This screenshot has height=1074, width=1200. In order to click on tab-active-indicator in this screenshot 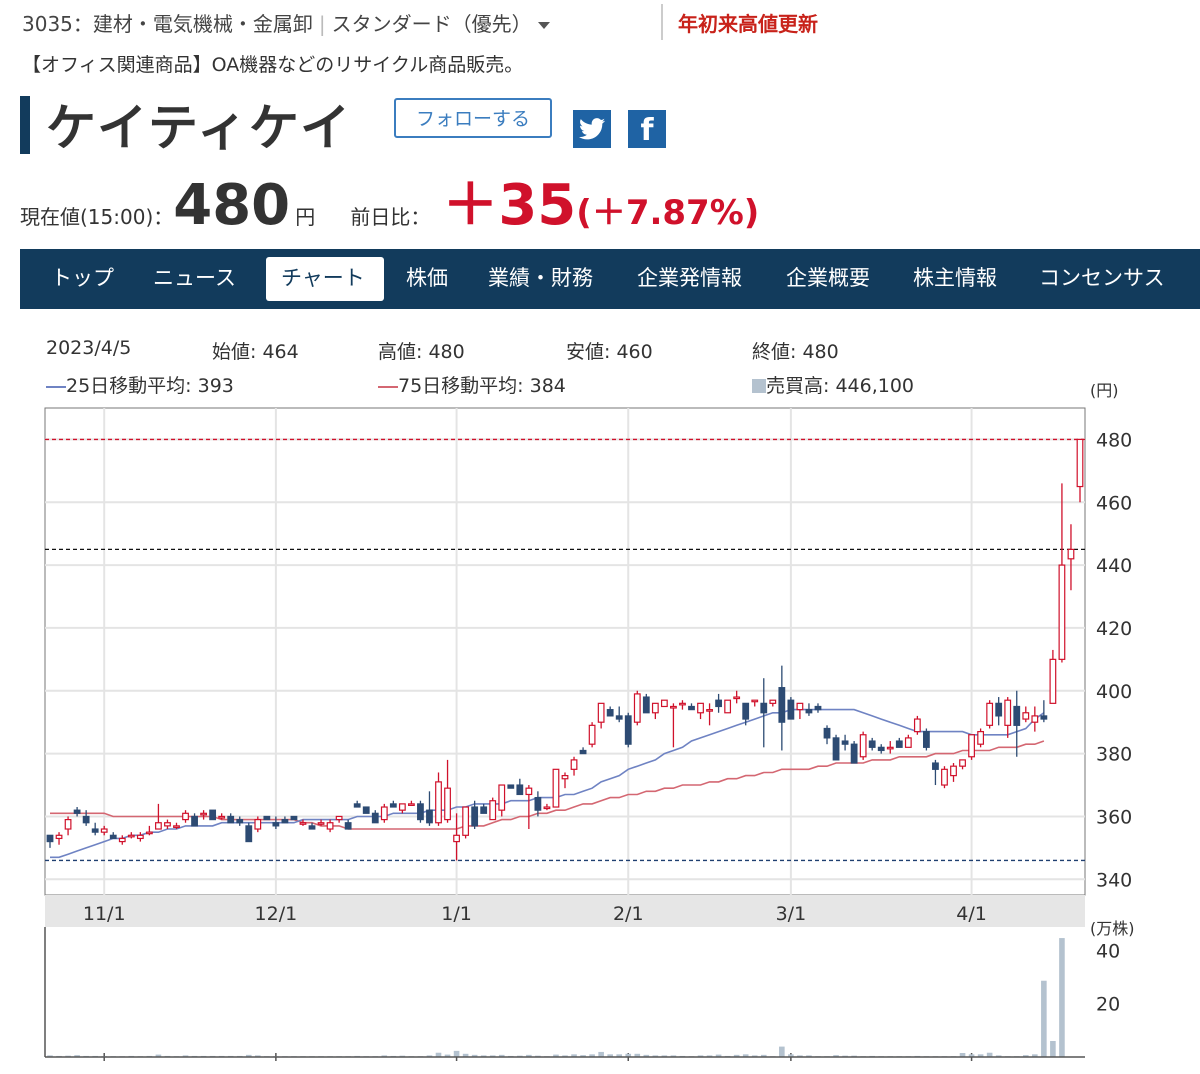, I will do `click(325, 279)`.